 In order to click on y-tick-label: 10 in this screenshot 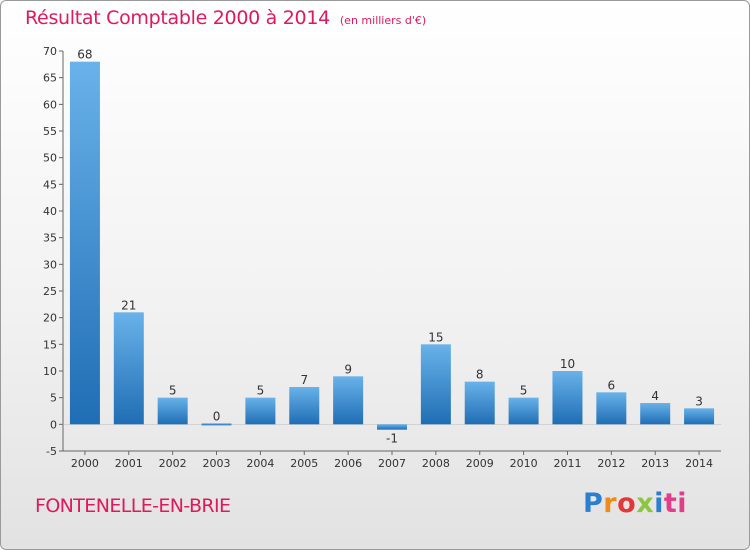, I will do `click(50, 371)`.